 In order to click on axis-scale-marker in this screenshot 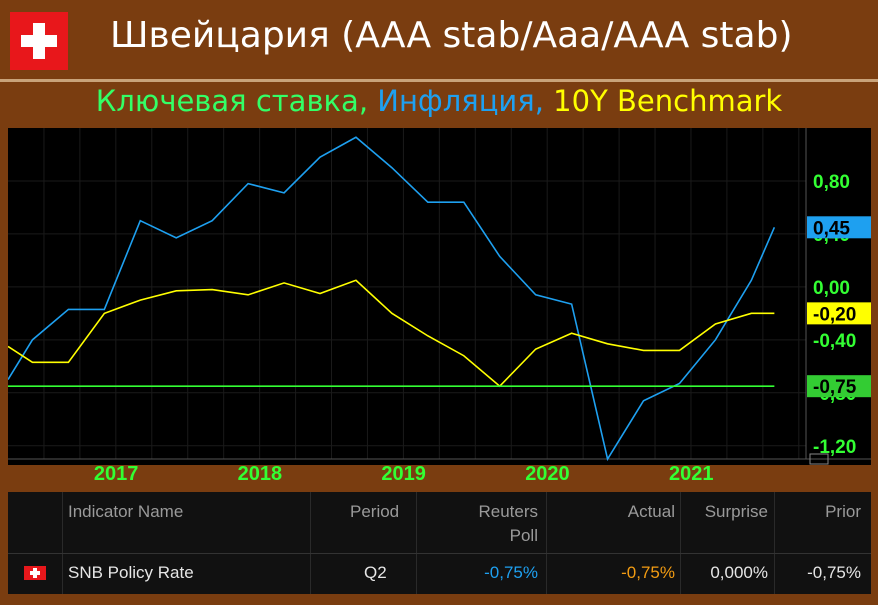, I will do `click(819, 459)`.